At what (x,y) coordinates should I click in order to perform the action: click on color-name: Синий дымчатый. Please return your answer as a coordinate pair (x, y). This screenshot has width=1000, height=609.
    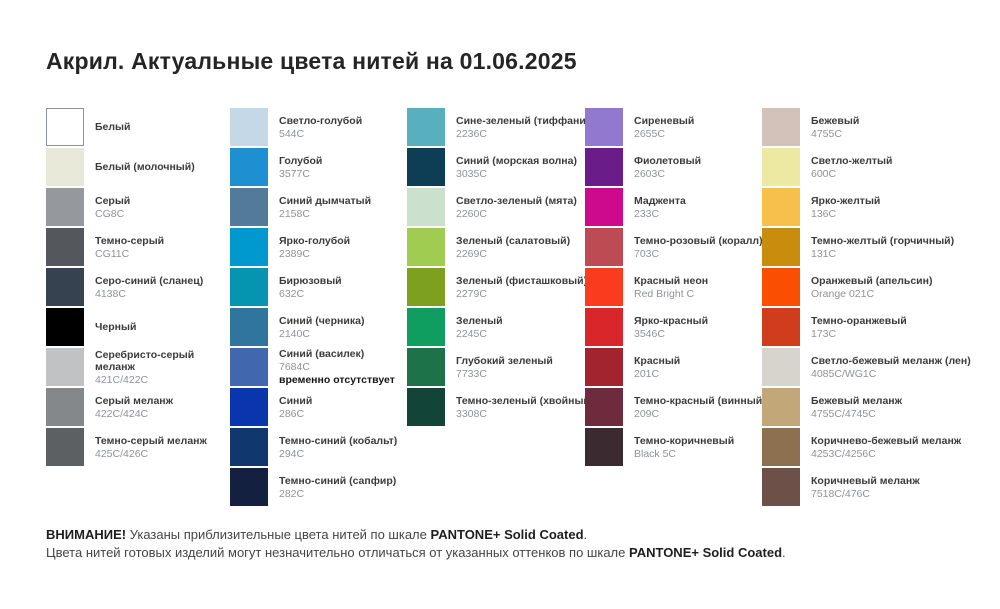
    Looking at the image, I should click on (325, 200).